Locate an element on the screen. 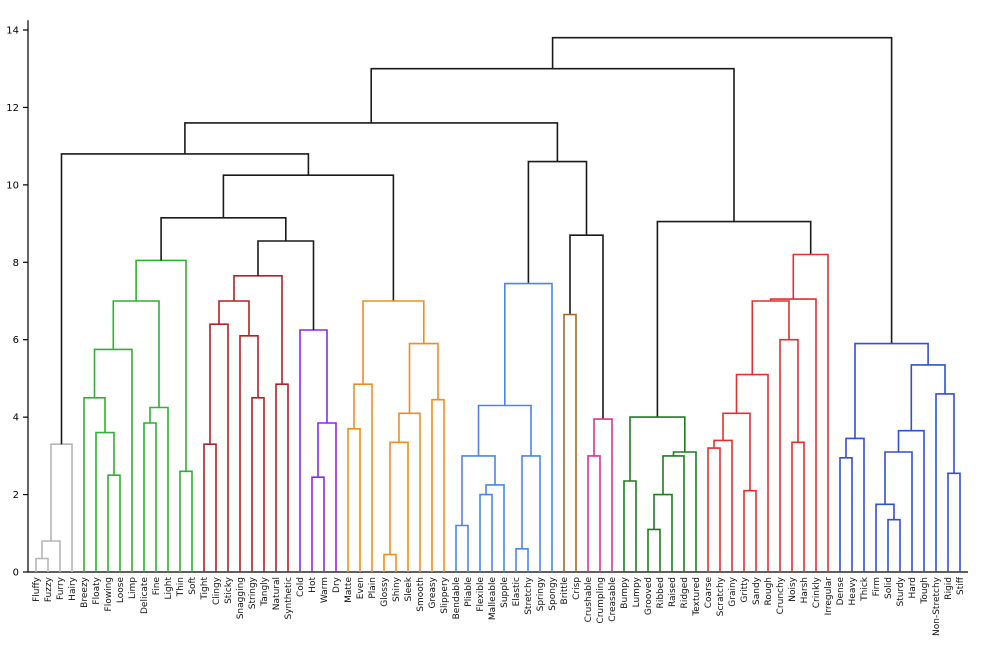 This screenshot has width=986, height=648. leaf-label: Snagging is located at coordinates (241, 598).